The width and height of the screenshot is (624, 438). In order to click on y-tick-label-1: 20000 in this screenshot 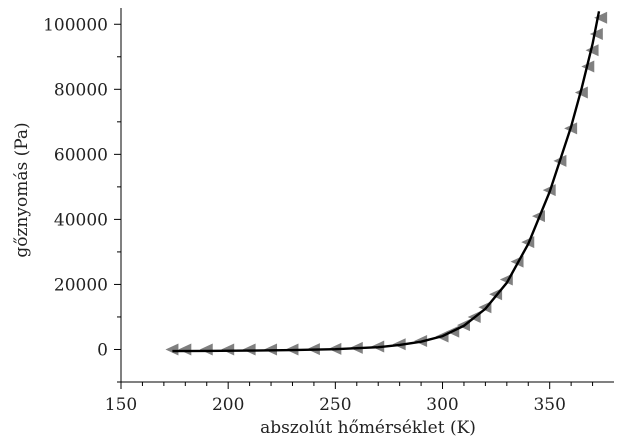, I will do `click(81, 285)`.